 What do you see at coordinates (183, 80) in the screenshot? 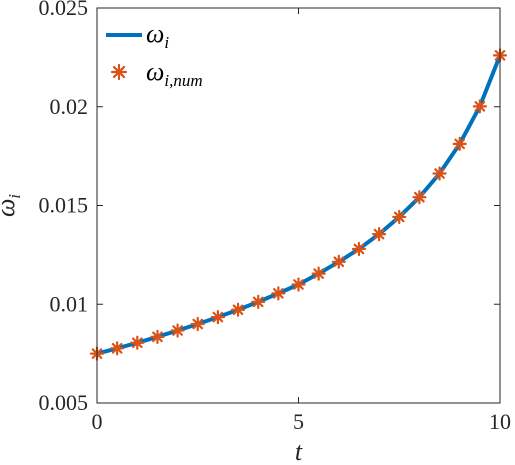
I see `legend-entry-sub: i,num` at bounding box center [183, 80].